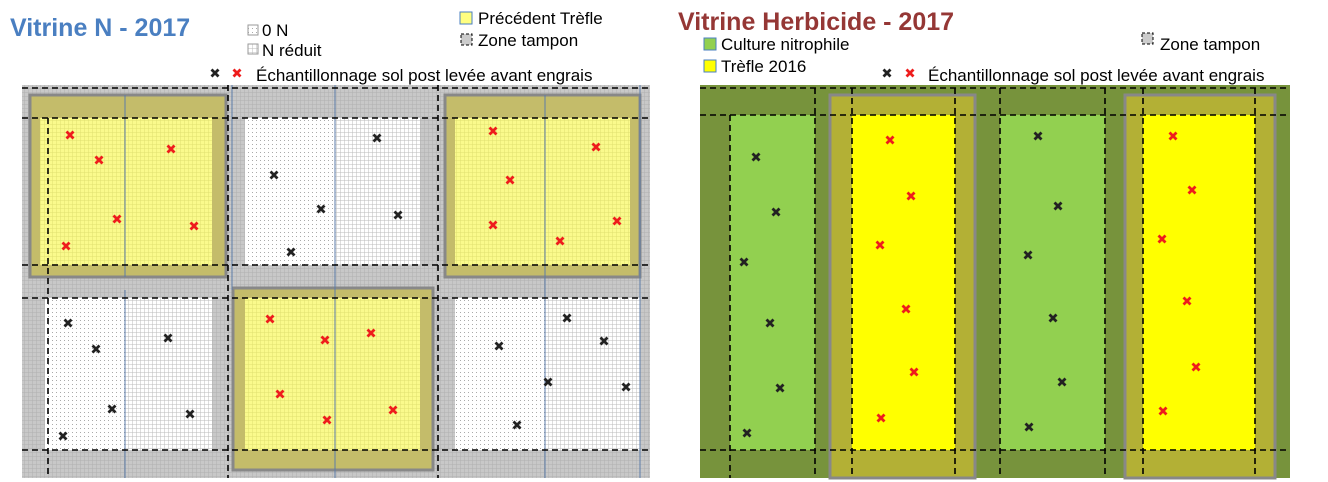 The height and width of the screenshot is (482, 1328). Describe the element at coordinates (540, 18) in the screenshot. I see `legend-label: Précédent Trèfle` at that location.